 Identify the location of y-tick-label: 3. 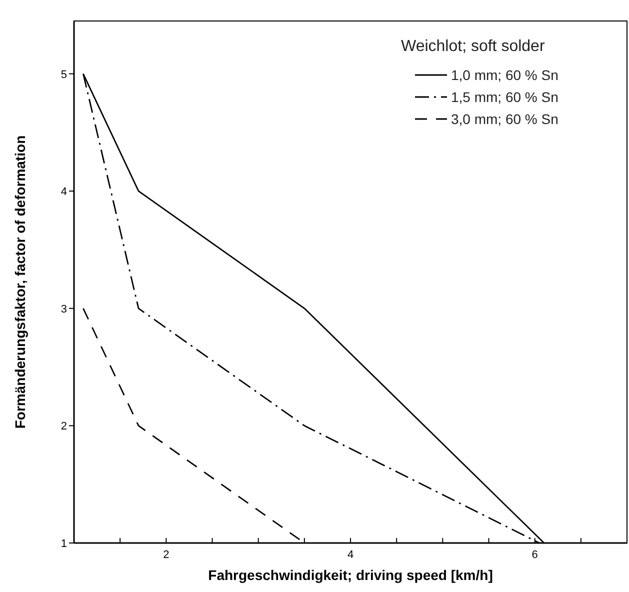
(63, 309).